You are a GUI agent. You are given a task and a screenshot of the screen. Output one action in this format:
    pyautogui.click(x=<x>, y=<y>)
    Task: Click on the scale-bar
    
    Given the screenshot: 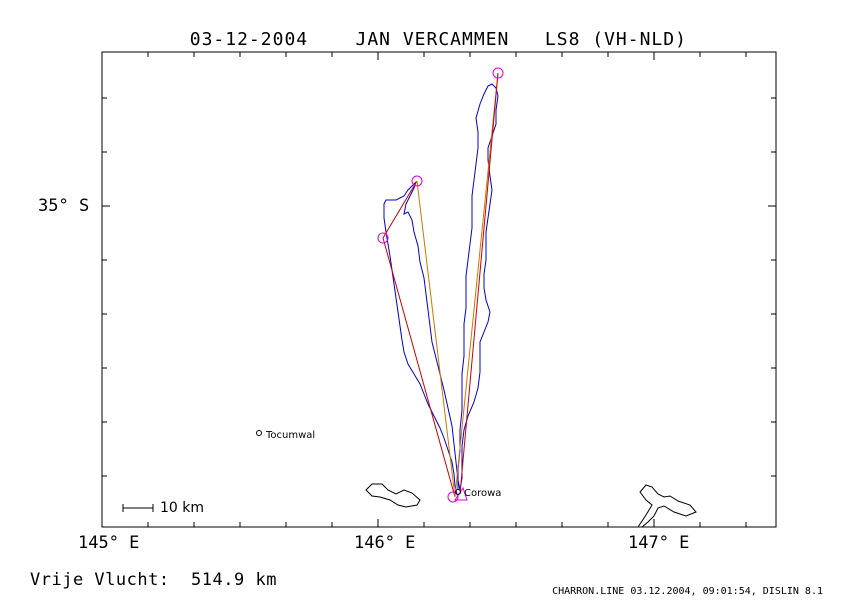 What is the action you would take?
    pyautogui.click(x=138, y=508)
    